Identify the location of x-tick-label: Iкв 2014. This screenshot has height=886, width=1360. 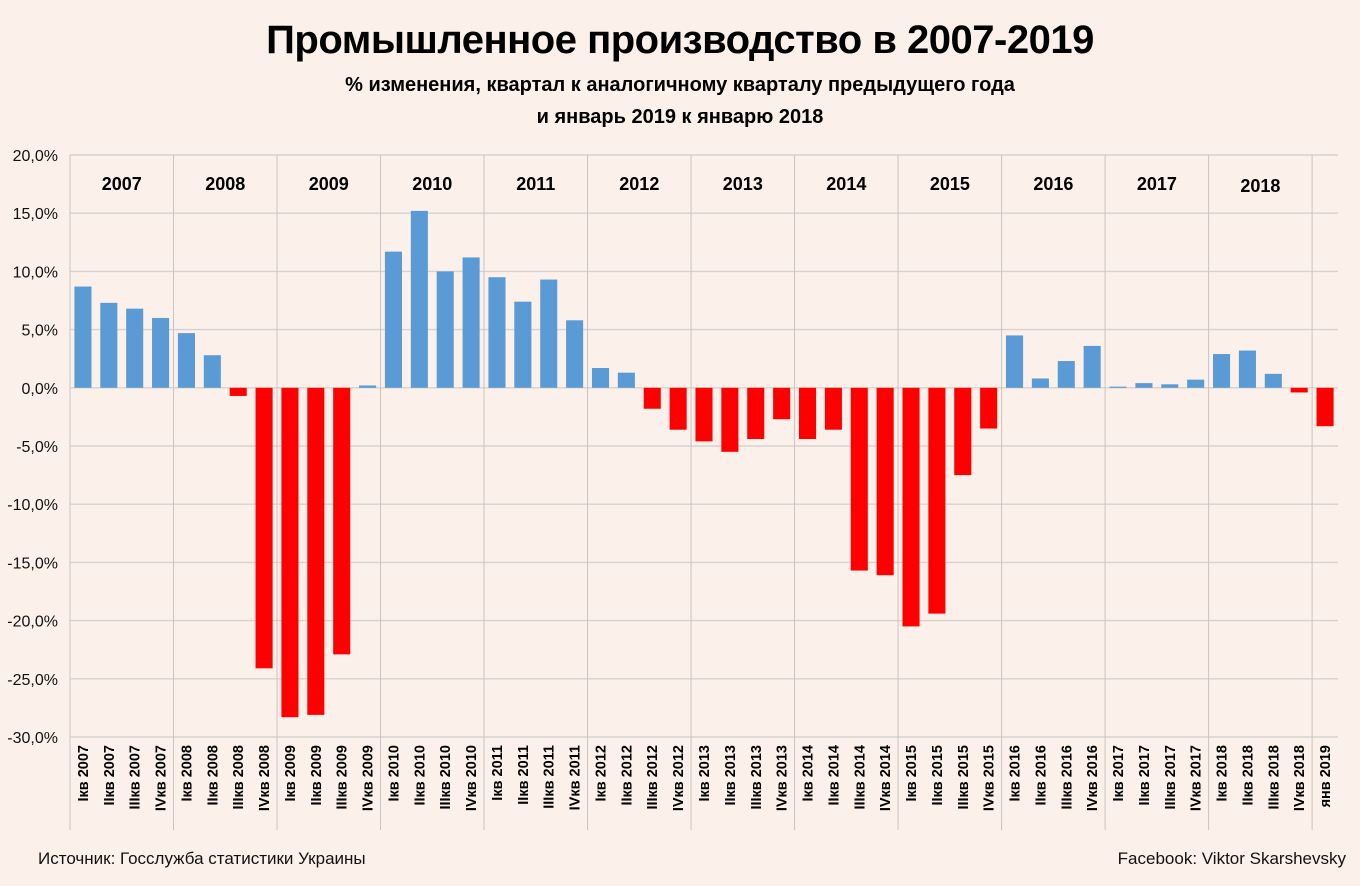
(809, 773).